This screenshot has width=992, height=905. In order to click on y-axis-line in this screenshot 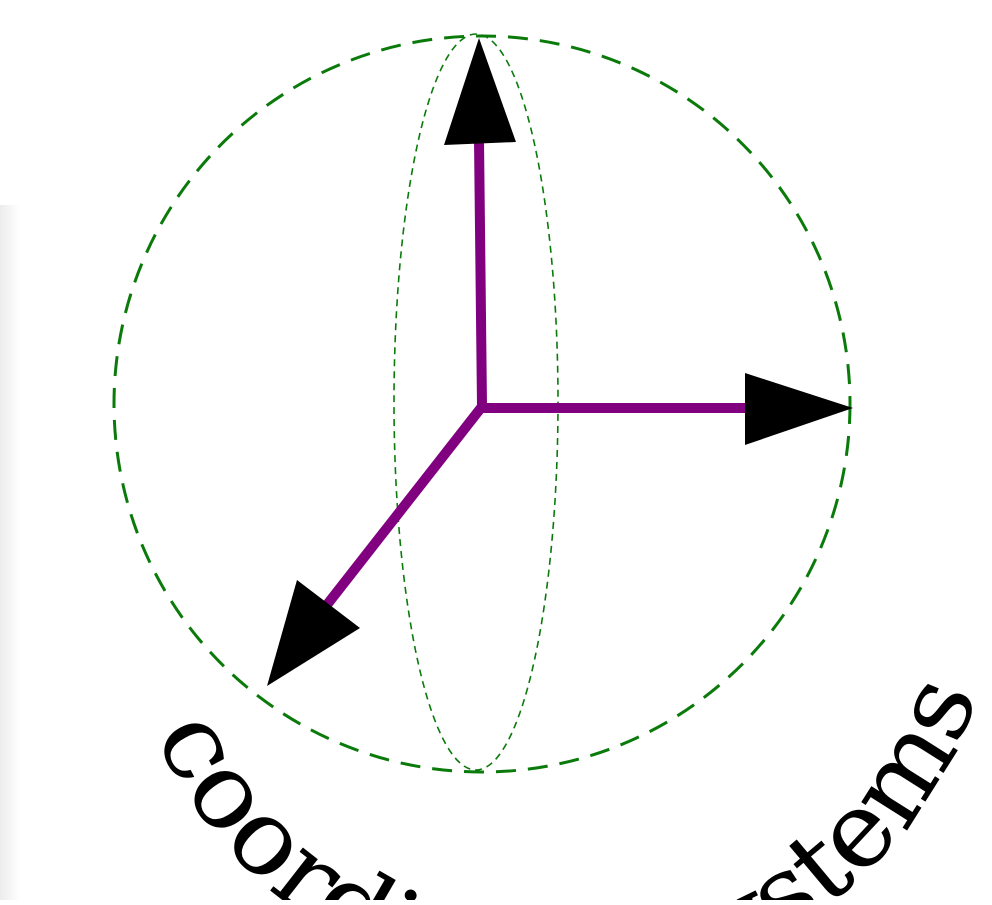, I will do `click(405, 505)`.